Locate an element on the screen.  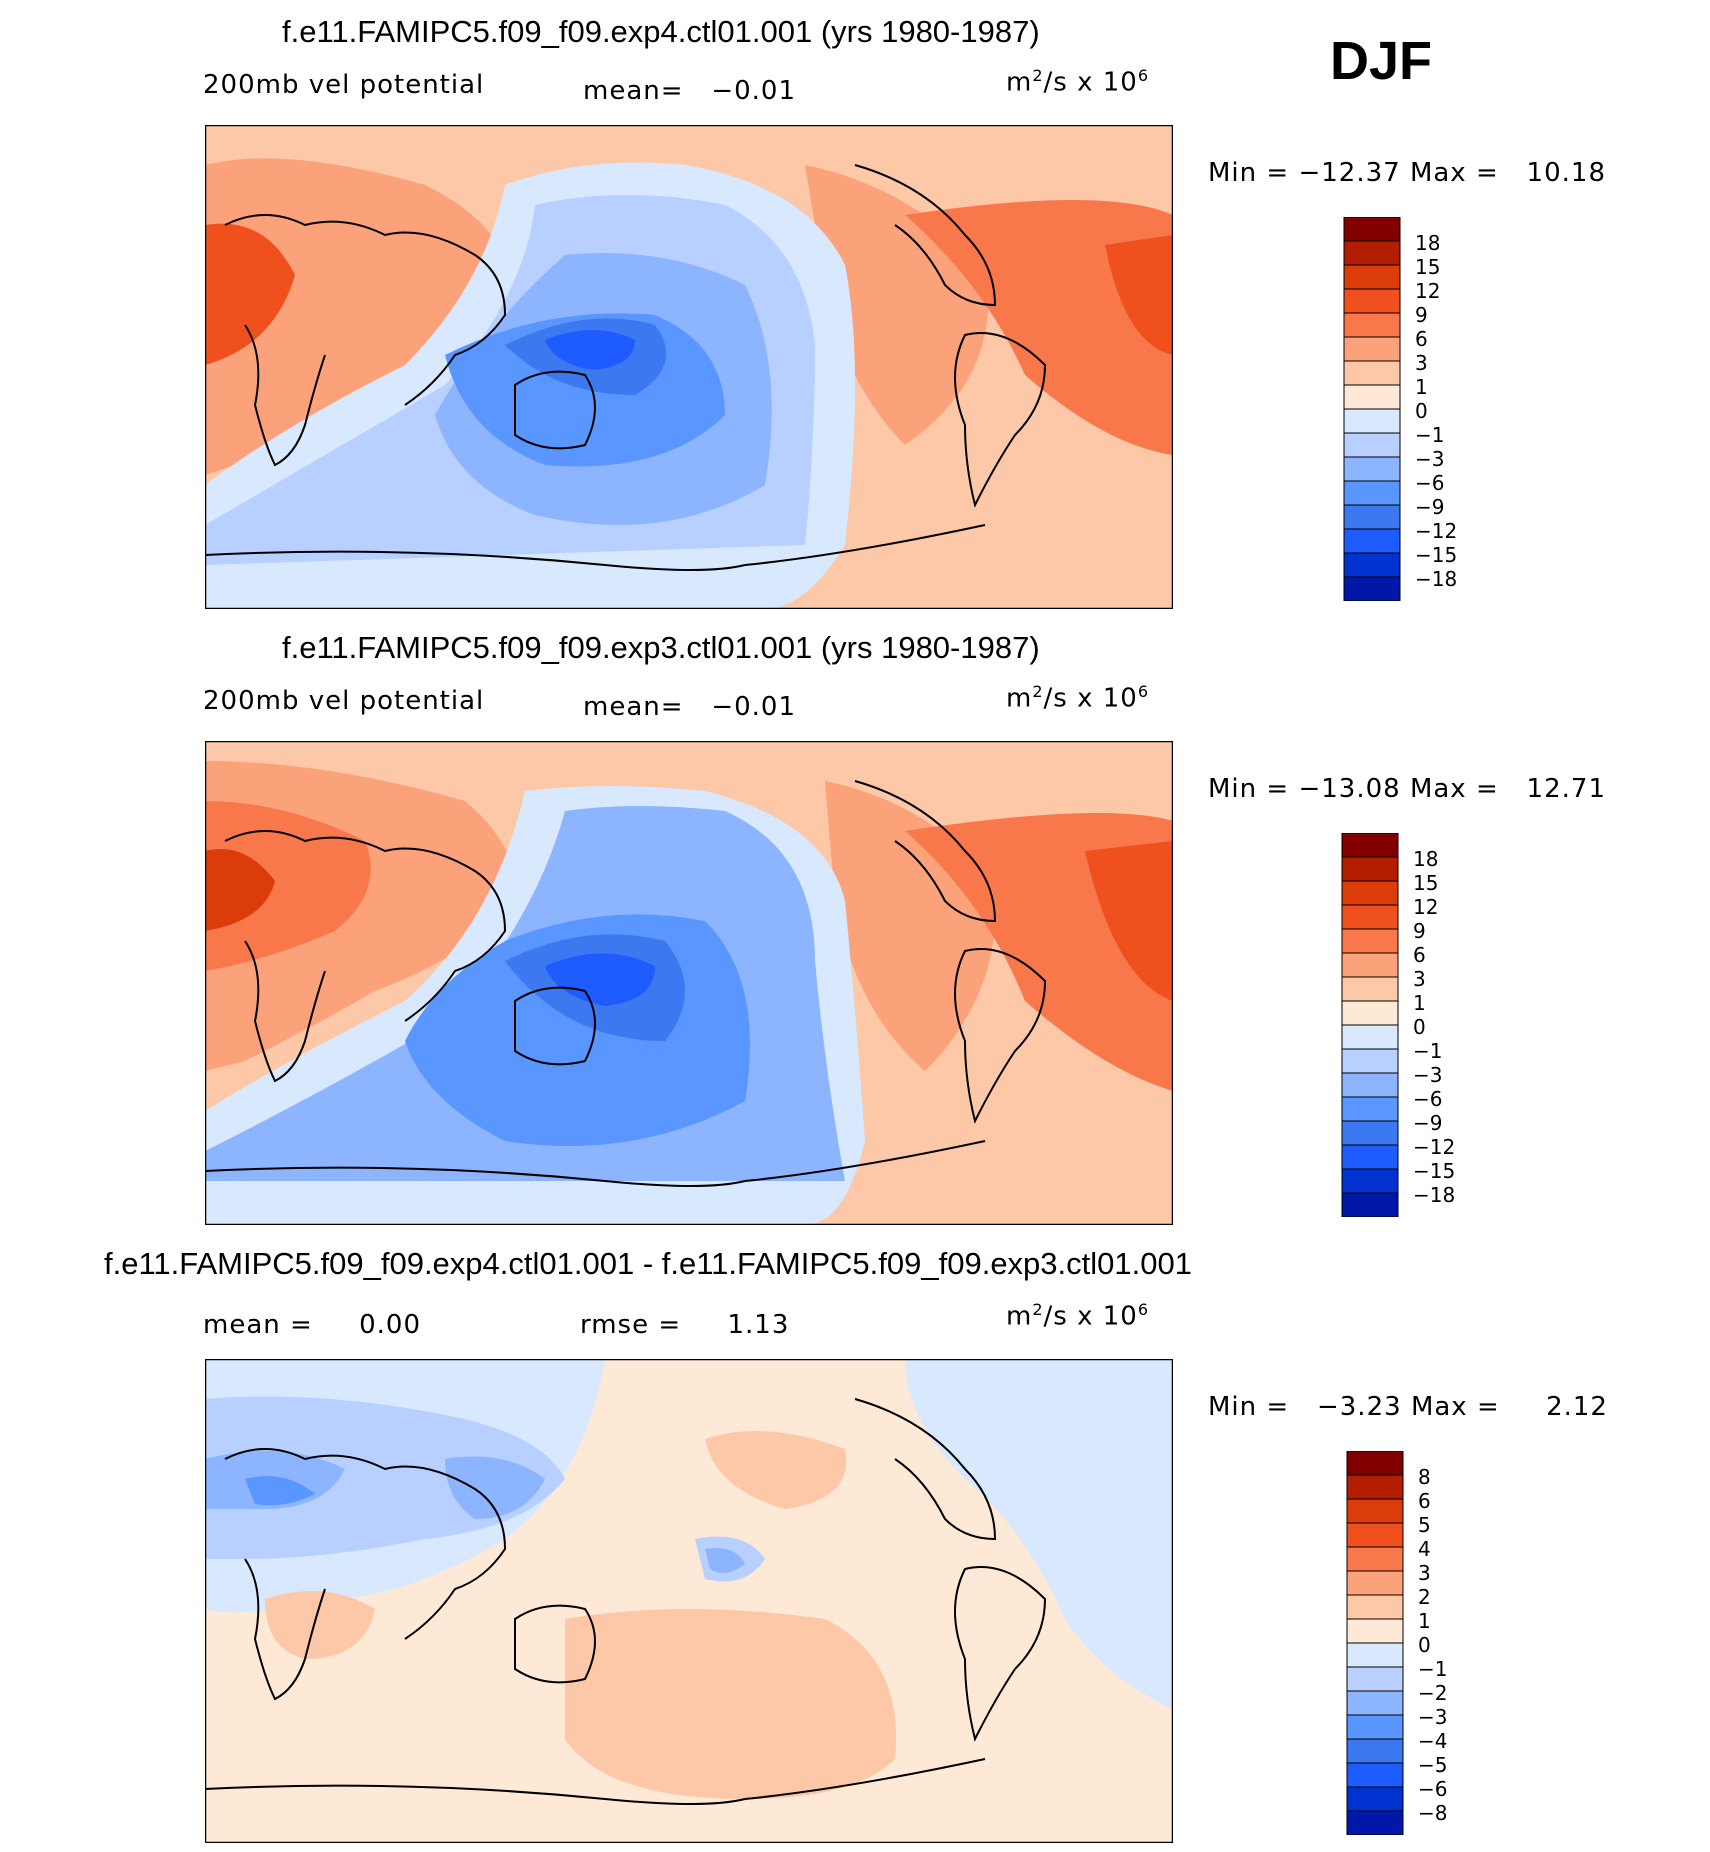
colorbar-tick-label: 6 is located at coordinates (1424, 1501).